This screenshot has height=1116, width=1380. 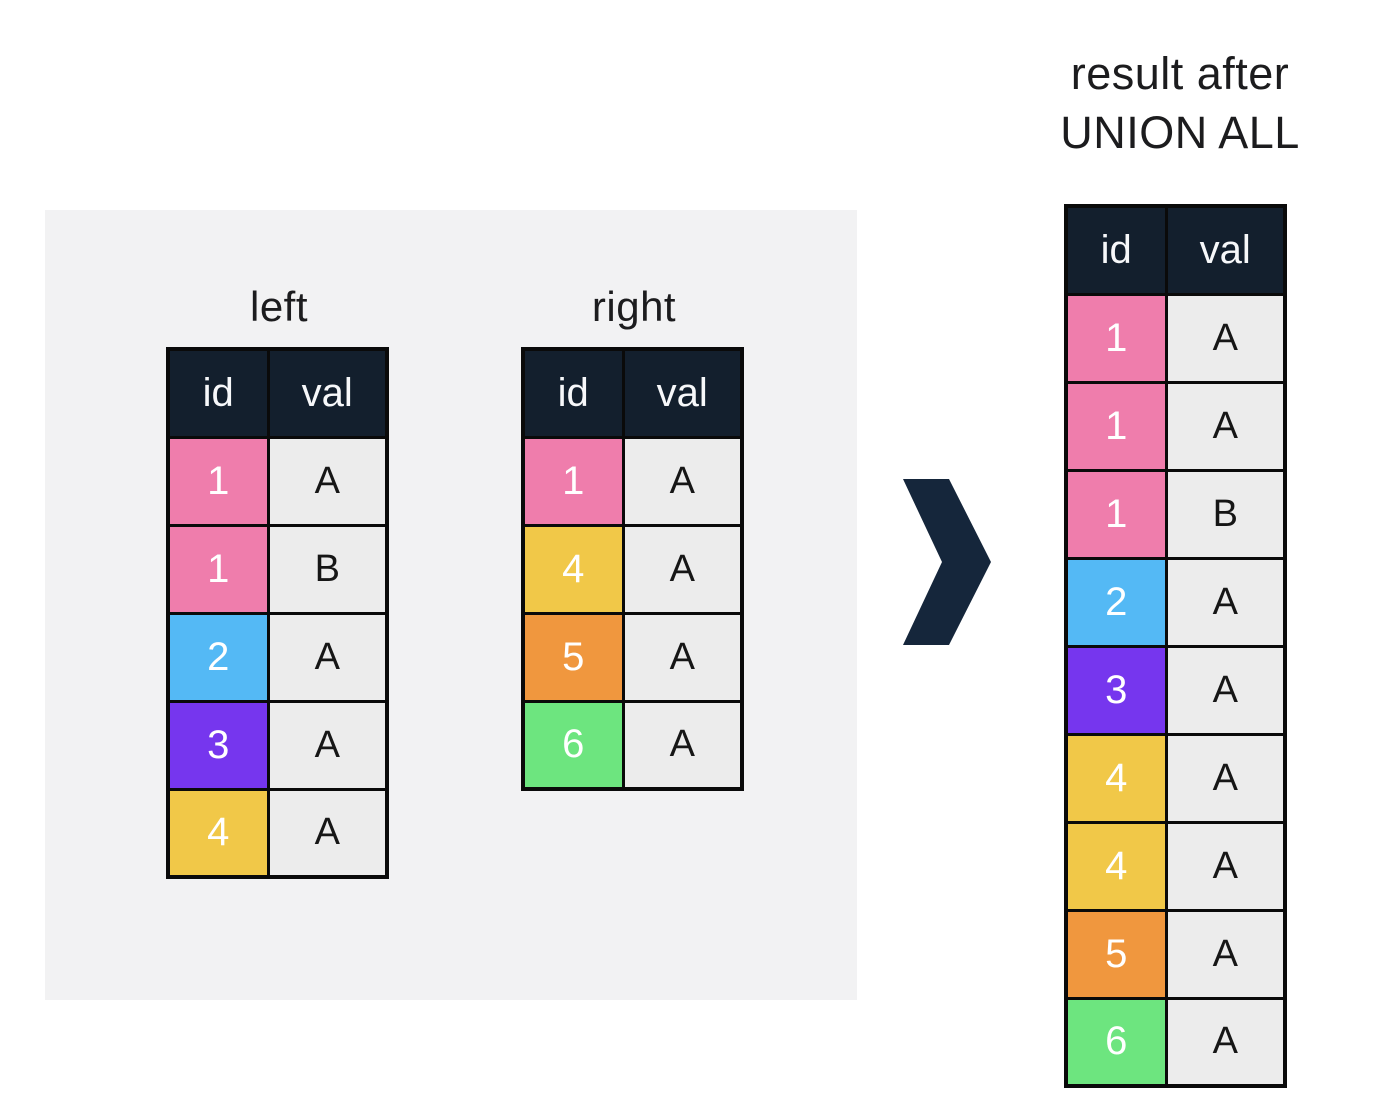 I want to click on result-title-line2: UNION ALL, so click(x=1180, y=133).